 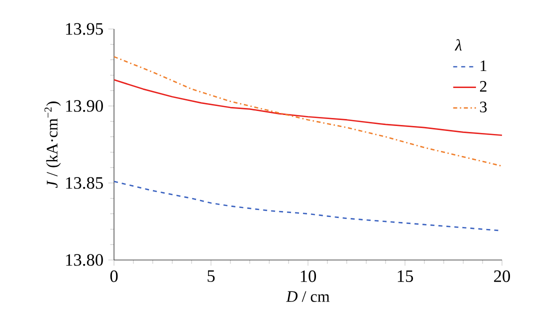 What do you see at coordinates (502, 276) in the screenshot?
I see `x-tick-label: 20` at bounding box center [502, 276].